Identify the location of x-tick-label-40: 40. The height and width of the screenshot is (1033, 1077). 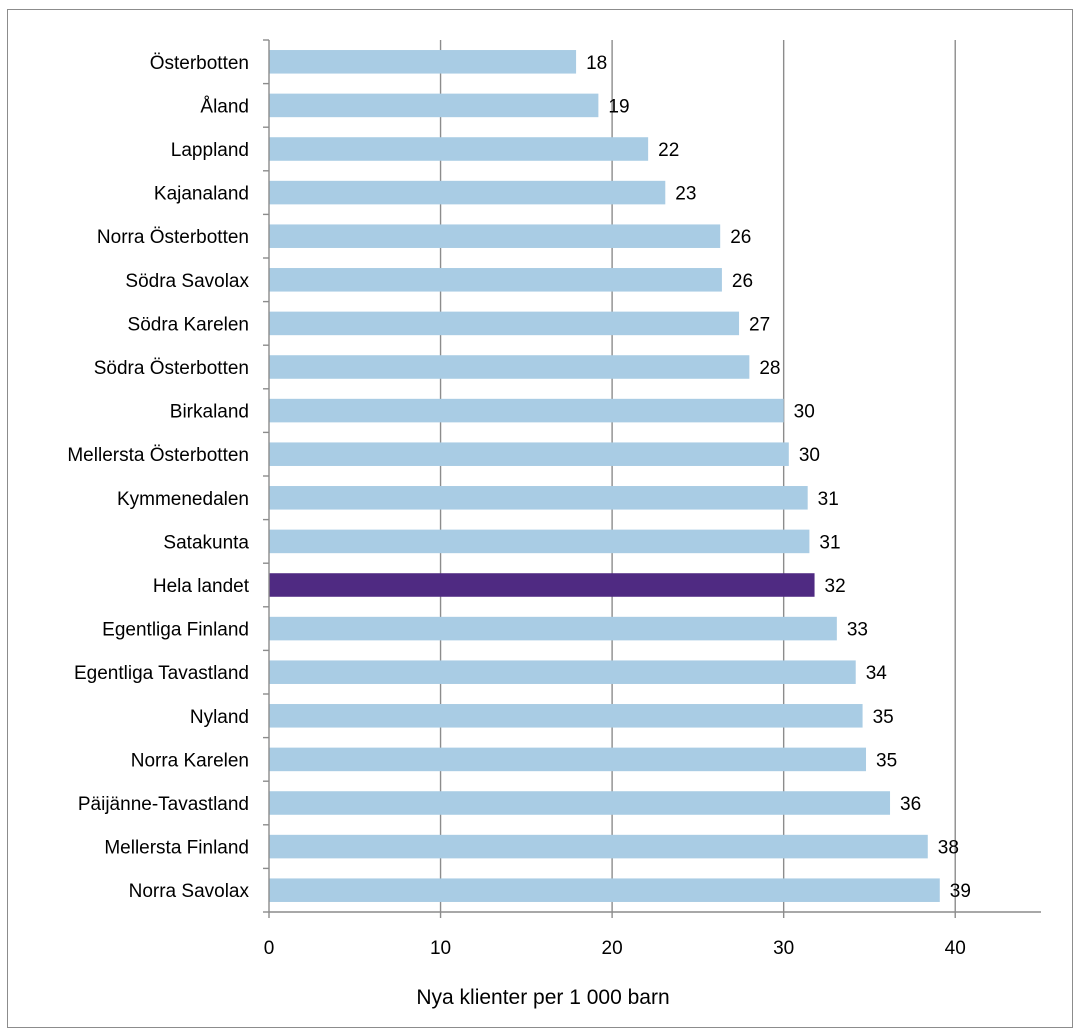
(955, 948).